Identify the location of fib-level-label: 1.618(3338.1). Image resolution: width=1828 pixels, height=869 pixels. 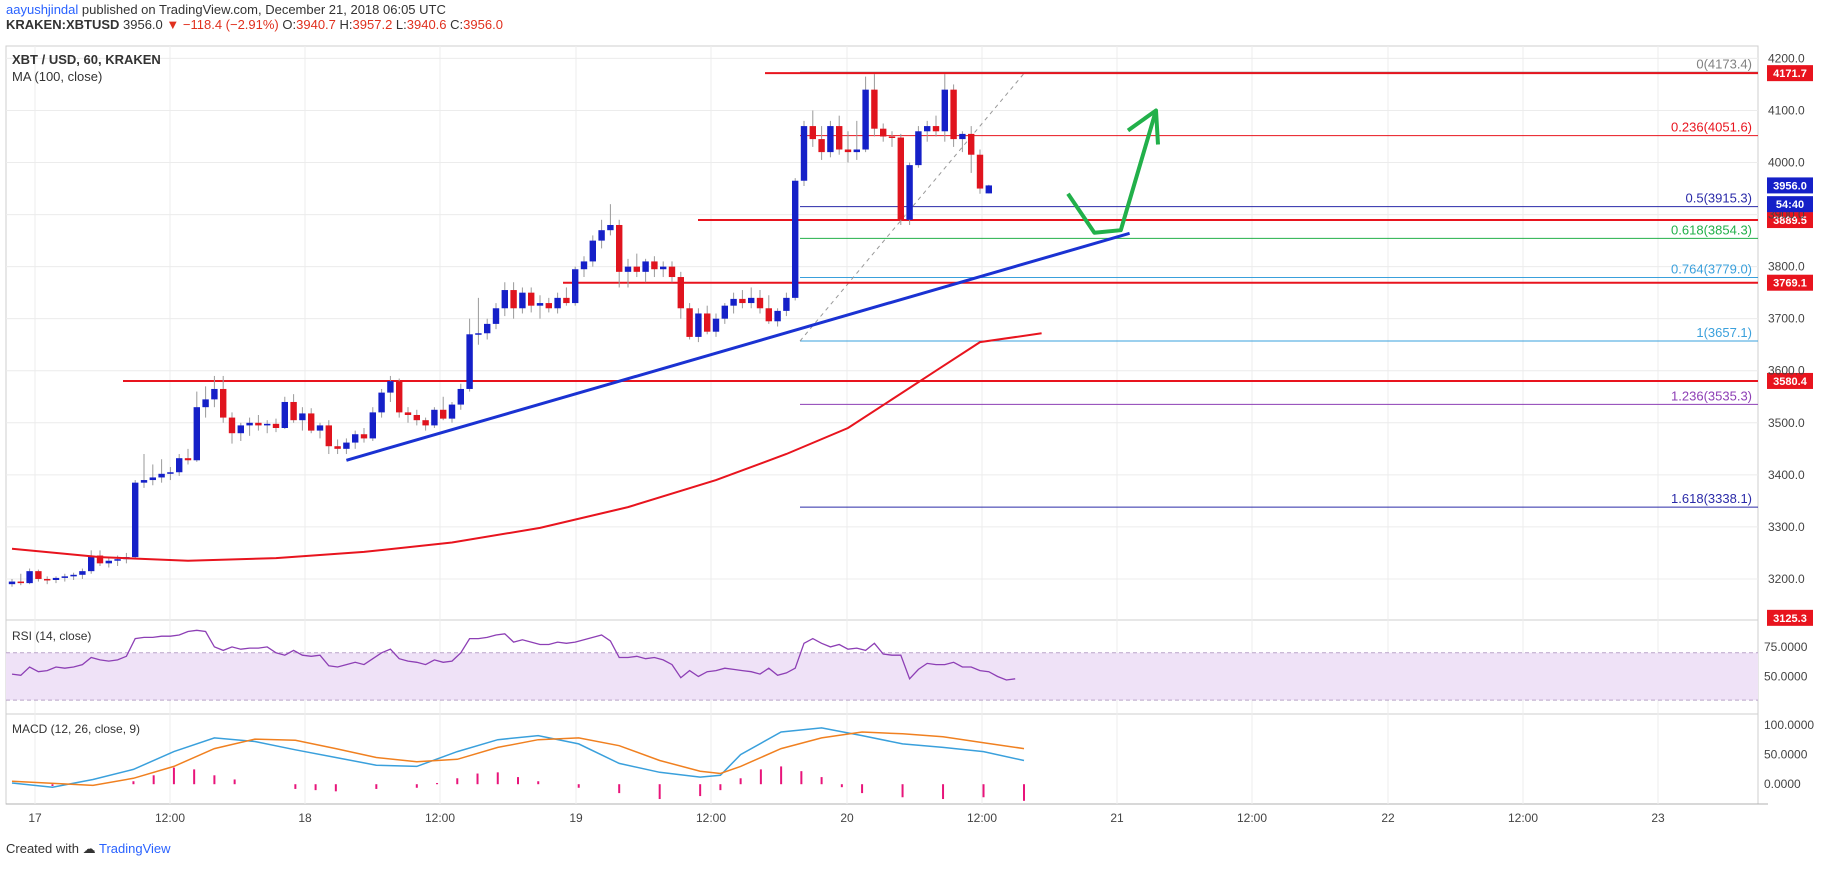
(1711, 498).